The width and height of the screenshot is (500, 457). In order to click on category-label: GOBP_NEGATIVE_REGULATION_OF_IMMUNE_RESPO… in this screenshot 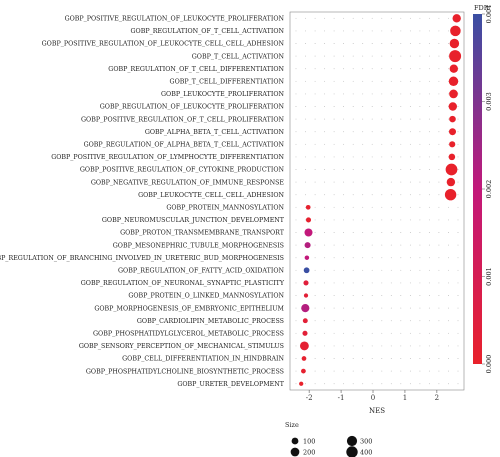, I will do `click(188, 182)`.